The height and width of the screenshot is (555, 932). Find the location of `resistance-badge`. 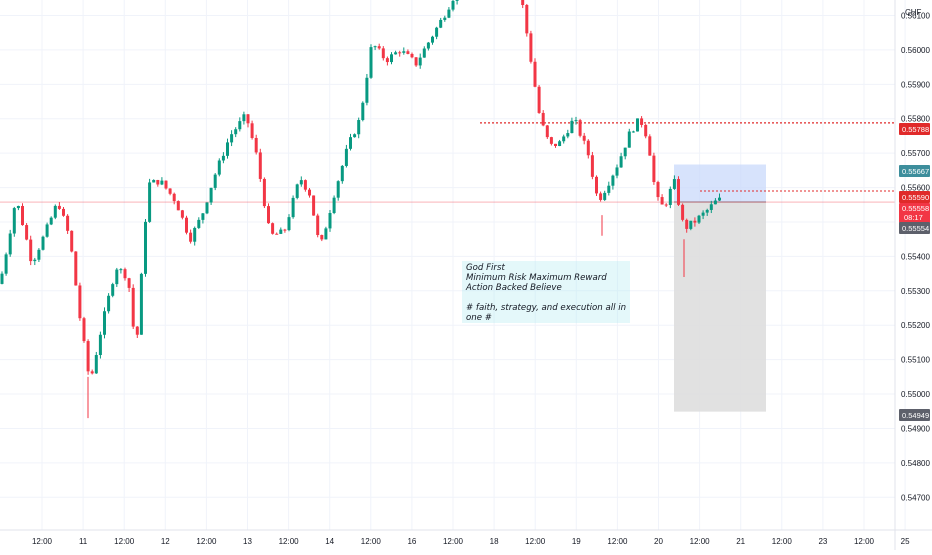

resistance-badge is located at coordinates (914, 129).